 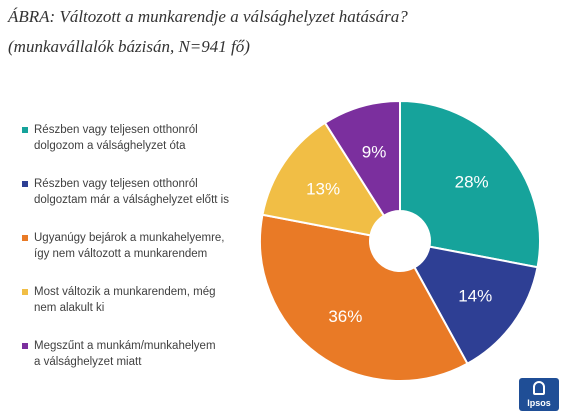 What do you see at coordinates (129, 46) in the screenshot?
I see `chart-subtitle: (munkavállalók bázisán, N=941 fő)` at bounding box center [129, 46].